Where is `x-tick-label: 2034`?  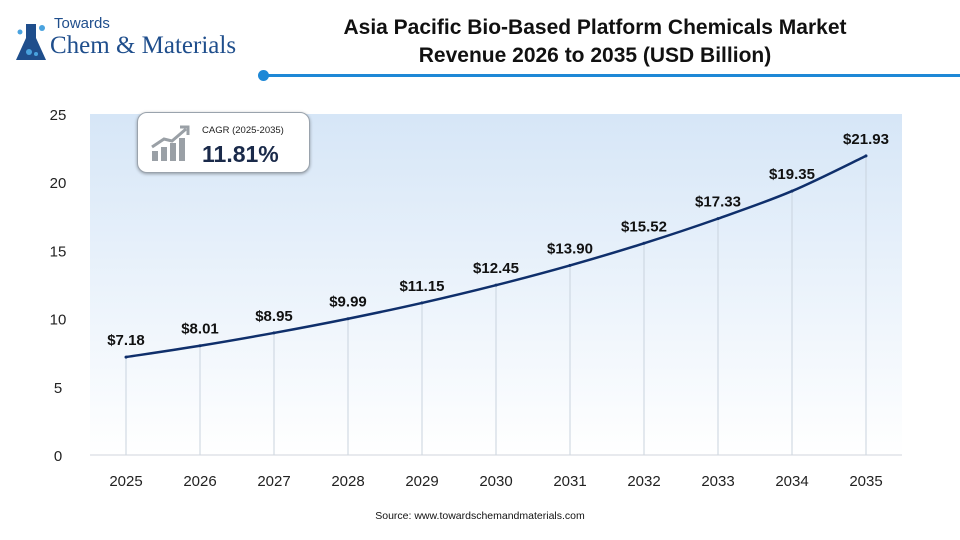
x-tick-label: 2034 is located at coordinates (791, 481).